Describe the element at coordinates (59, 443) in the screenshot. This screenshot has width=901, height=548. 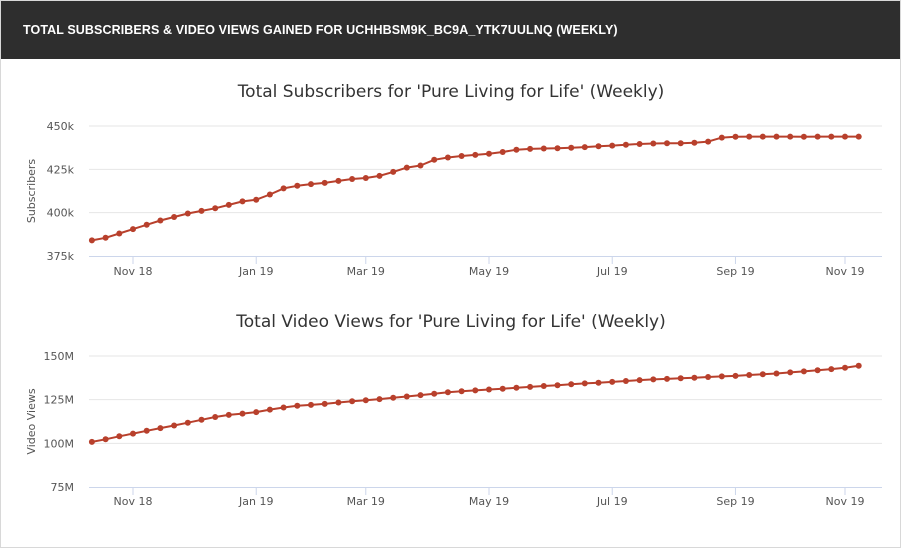
I see `y-tick-label: 100M` at that location.